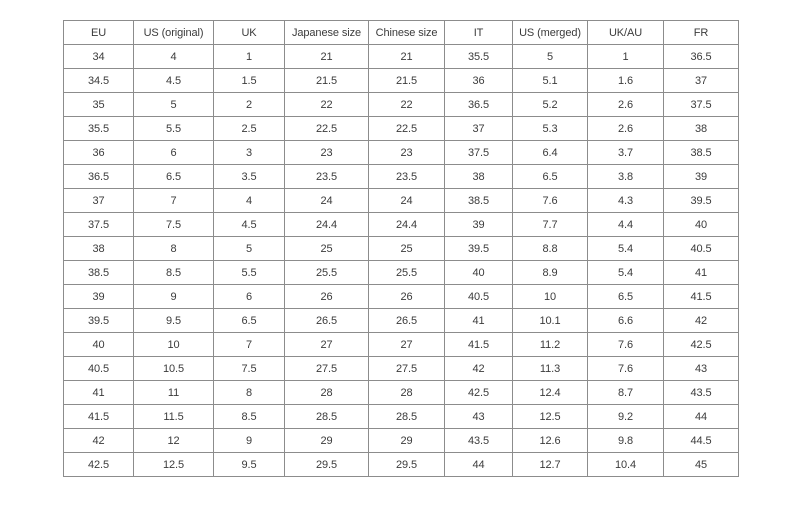 The height and width of the screenshot is (505, 793). Describe the element at coordinates (701, 464) in the screenshot. I see `table-cell: 45` at that location.